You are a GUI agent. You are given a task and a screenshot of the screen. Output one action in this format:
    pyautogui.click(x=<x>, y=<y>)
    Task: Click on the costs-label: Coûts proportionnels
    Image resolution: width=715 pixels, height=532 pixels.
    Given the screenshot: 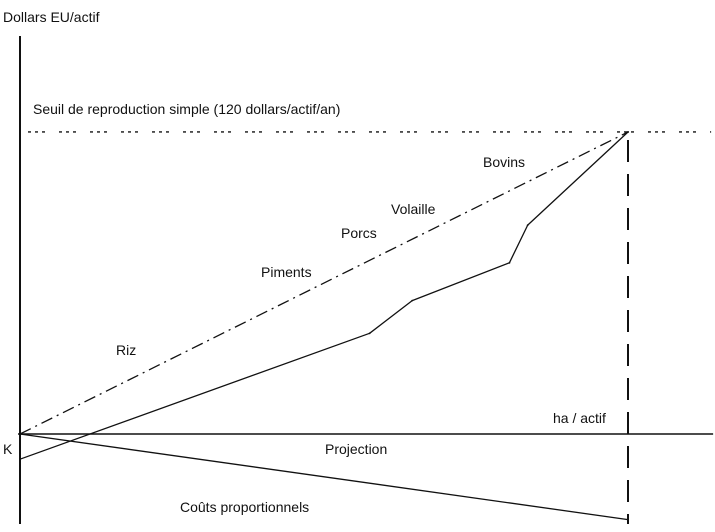 What is the action you would take?
    pyautogui.click(x=244, y=507)
    